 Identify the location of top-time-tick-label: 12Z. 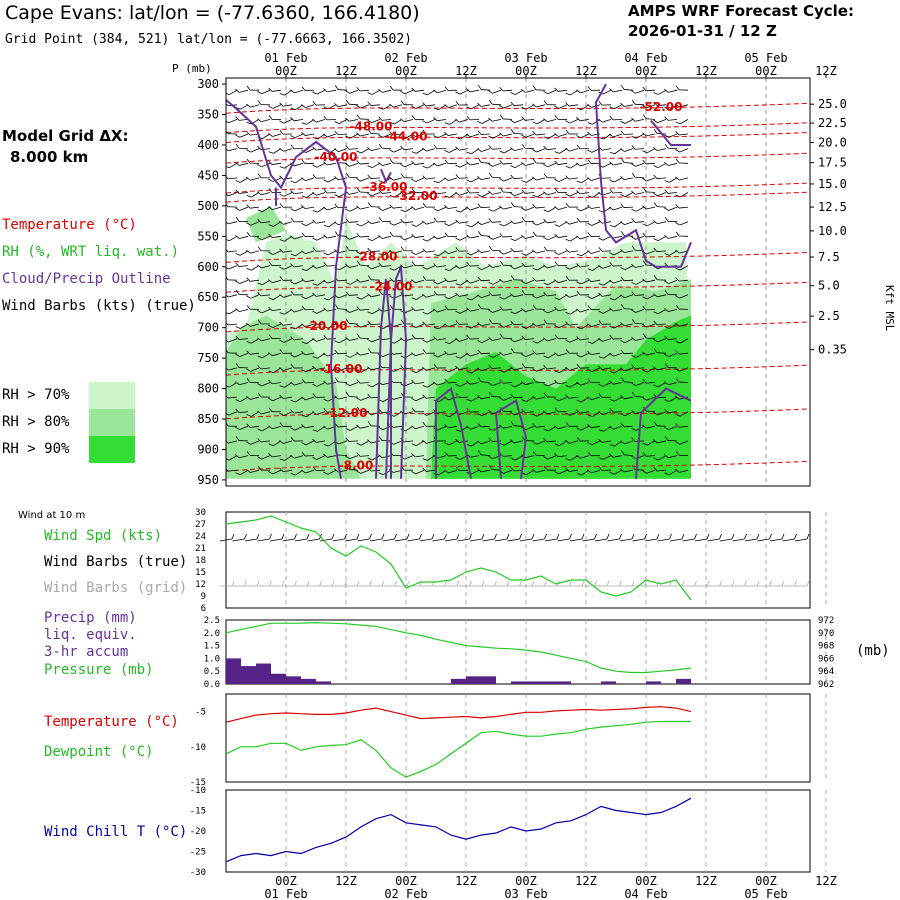
(466, 71).